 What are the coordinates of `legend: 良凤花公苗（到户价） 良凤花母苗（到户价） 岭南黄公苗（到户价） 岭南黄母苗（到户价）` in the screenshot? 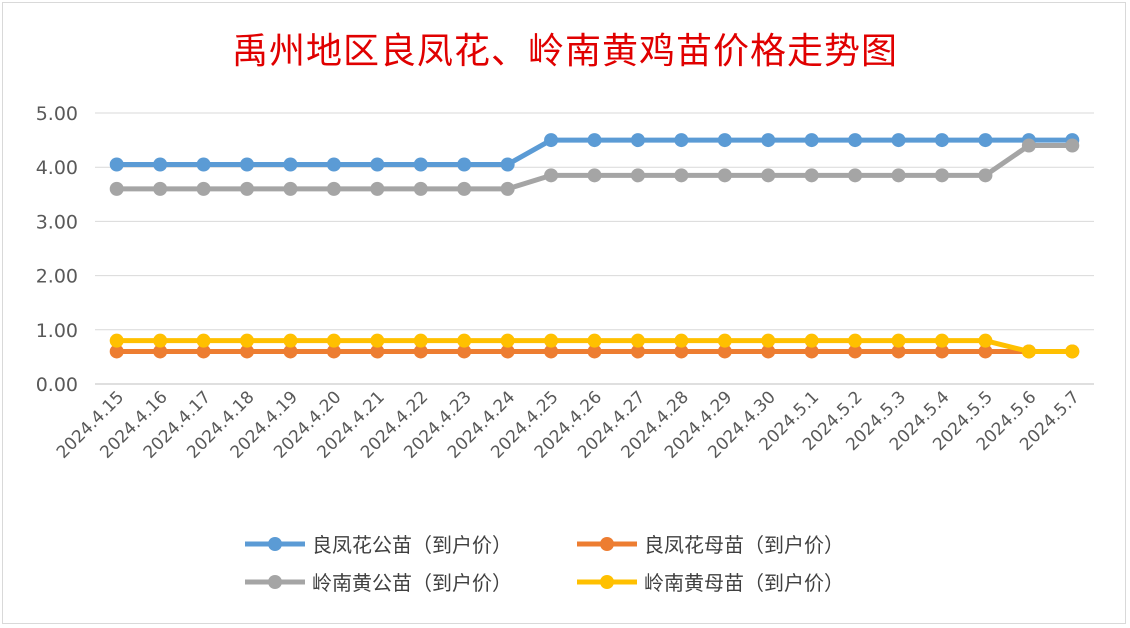 It's located at (544, 564).